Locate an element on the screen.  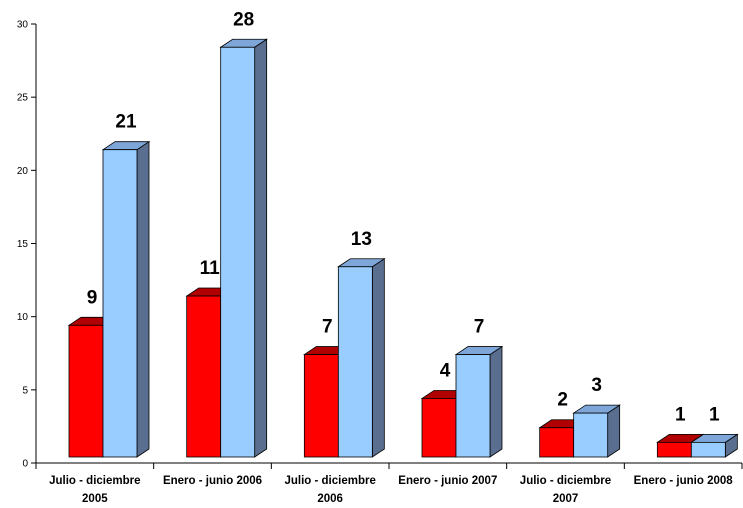
y-tick-label: 0 is located at coordinates (25, 464).